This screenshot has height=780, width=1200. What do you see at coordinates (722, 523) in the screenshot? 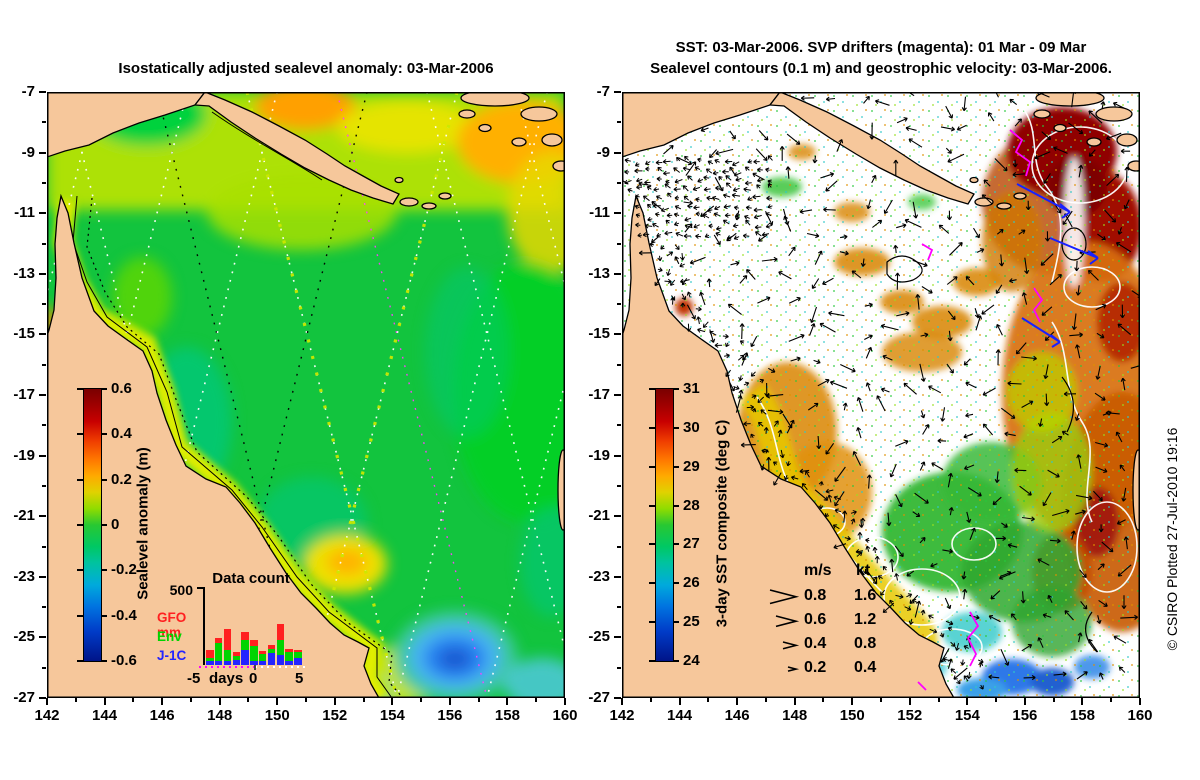
I see `sst-colorbar-label: 3-day SST composite (deg C)` at bounding box center [722, 523].